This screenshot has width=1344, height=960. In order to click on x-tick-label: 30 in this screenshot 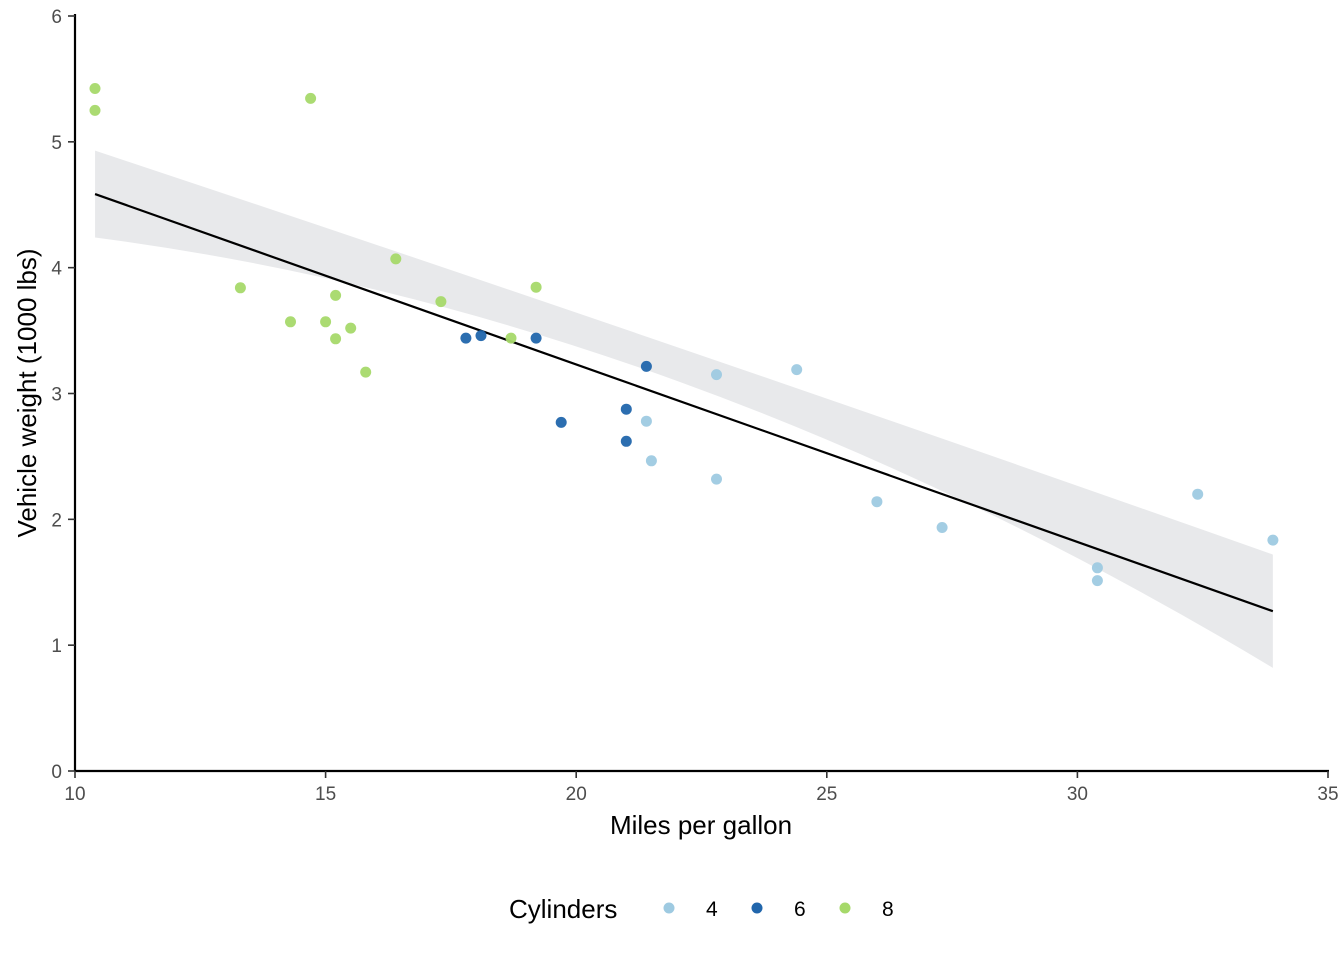, I will do `click(1077, 794)`.